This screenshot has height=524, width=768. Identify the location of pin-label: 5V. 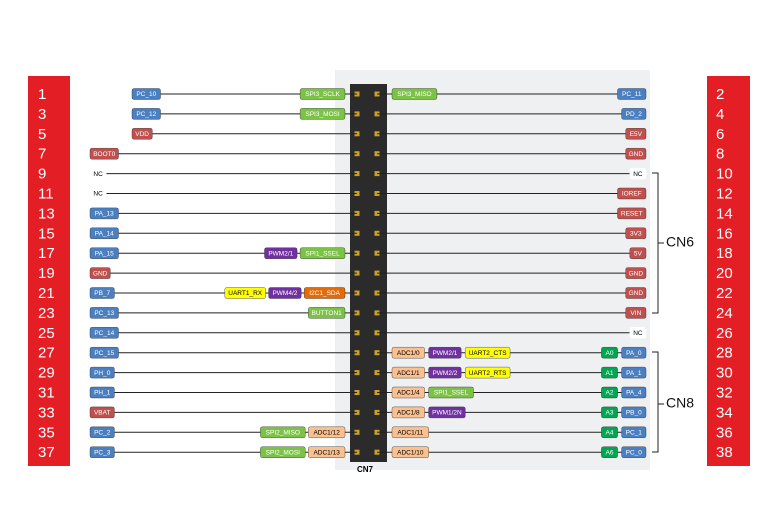
(638, 253).